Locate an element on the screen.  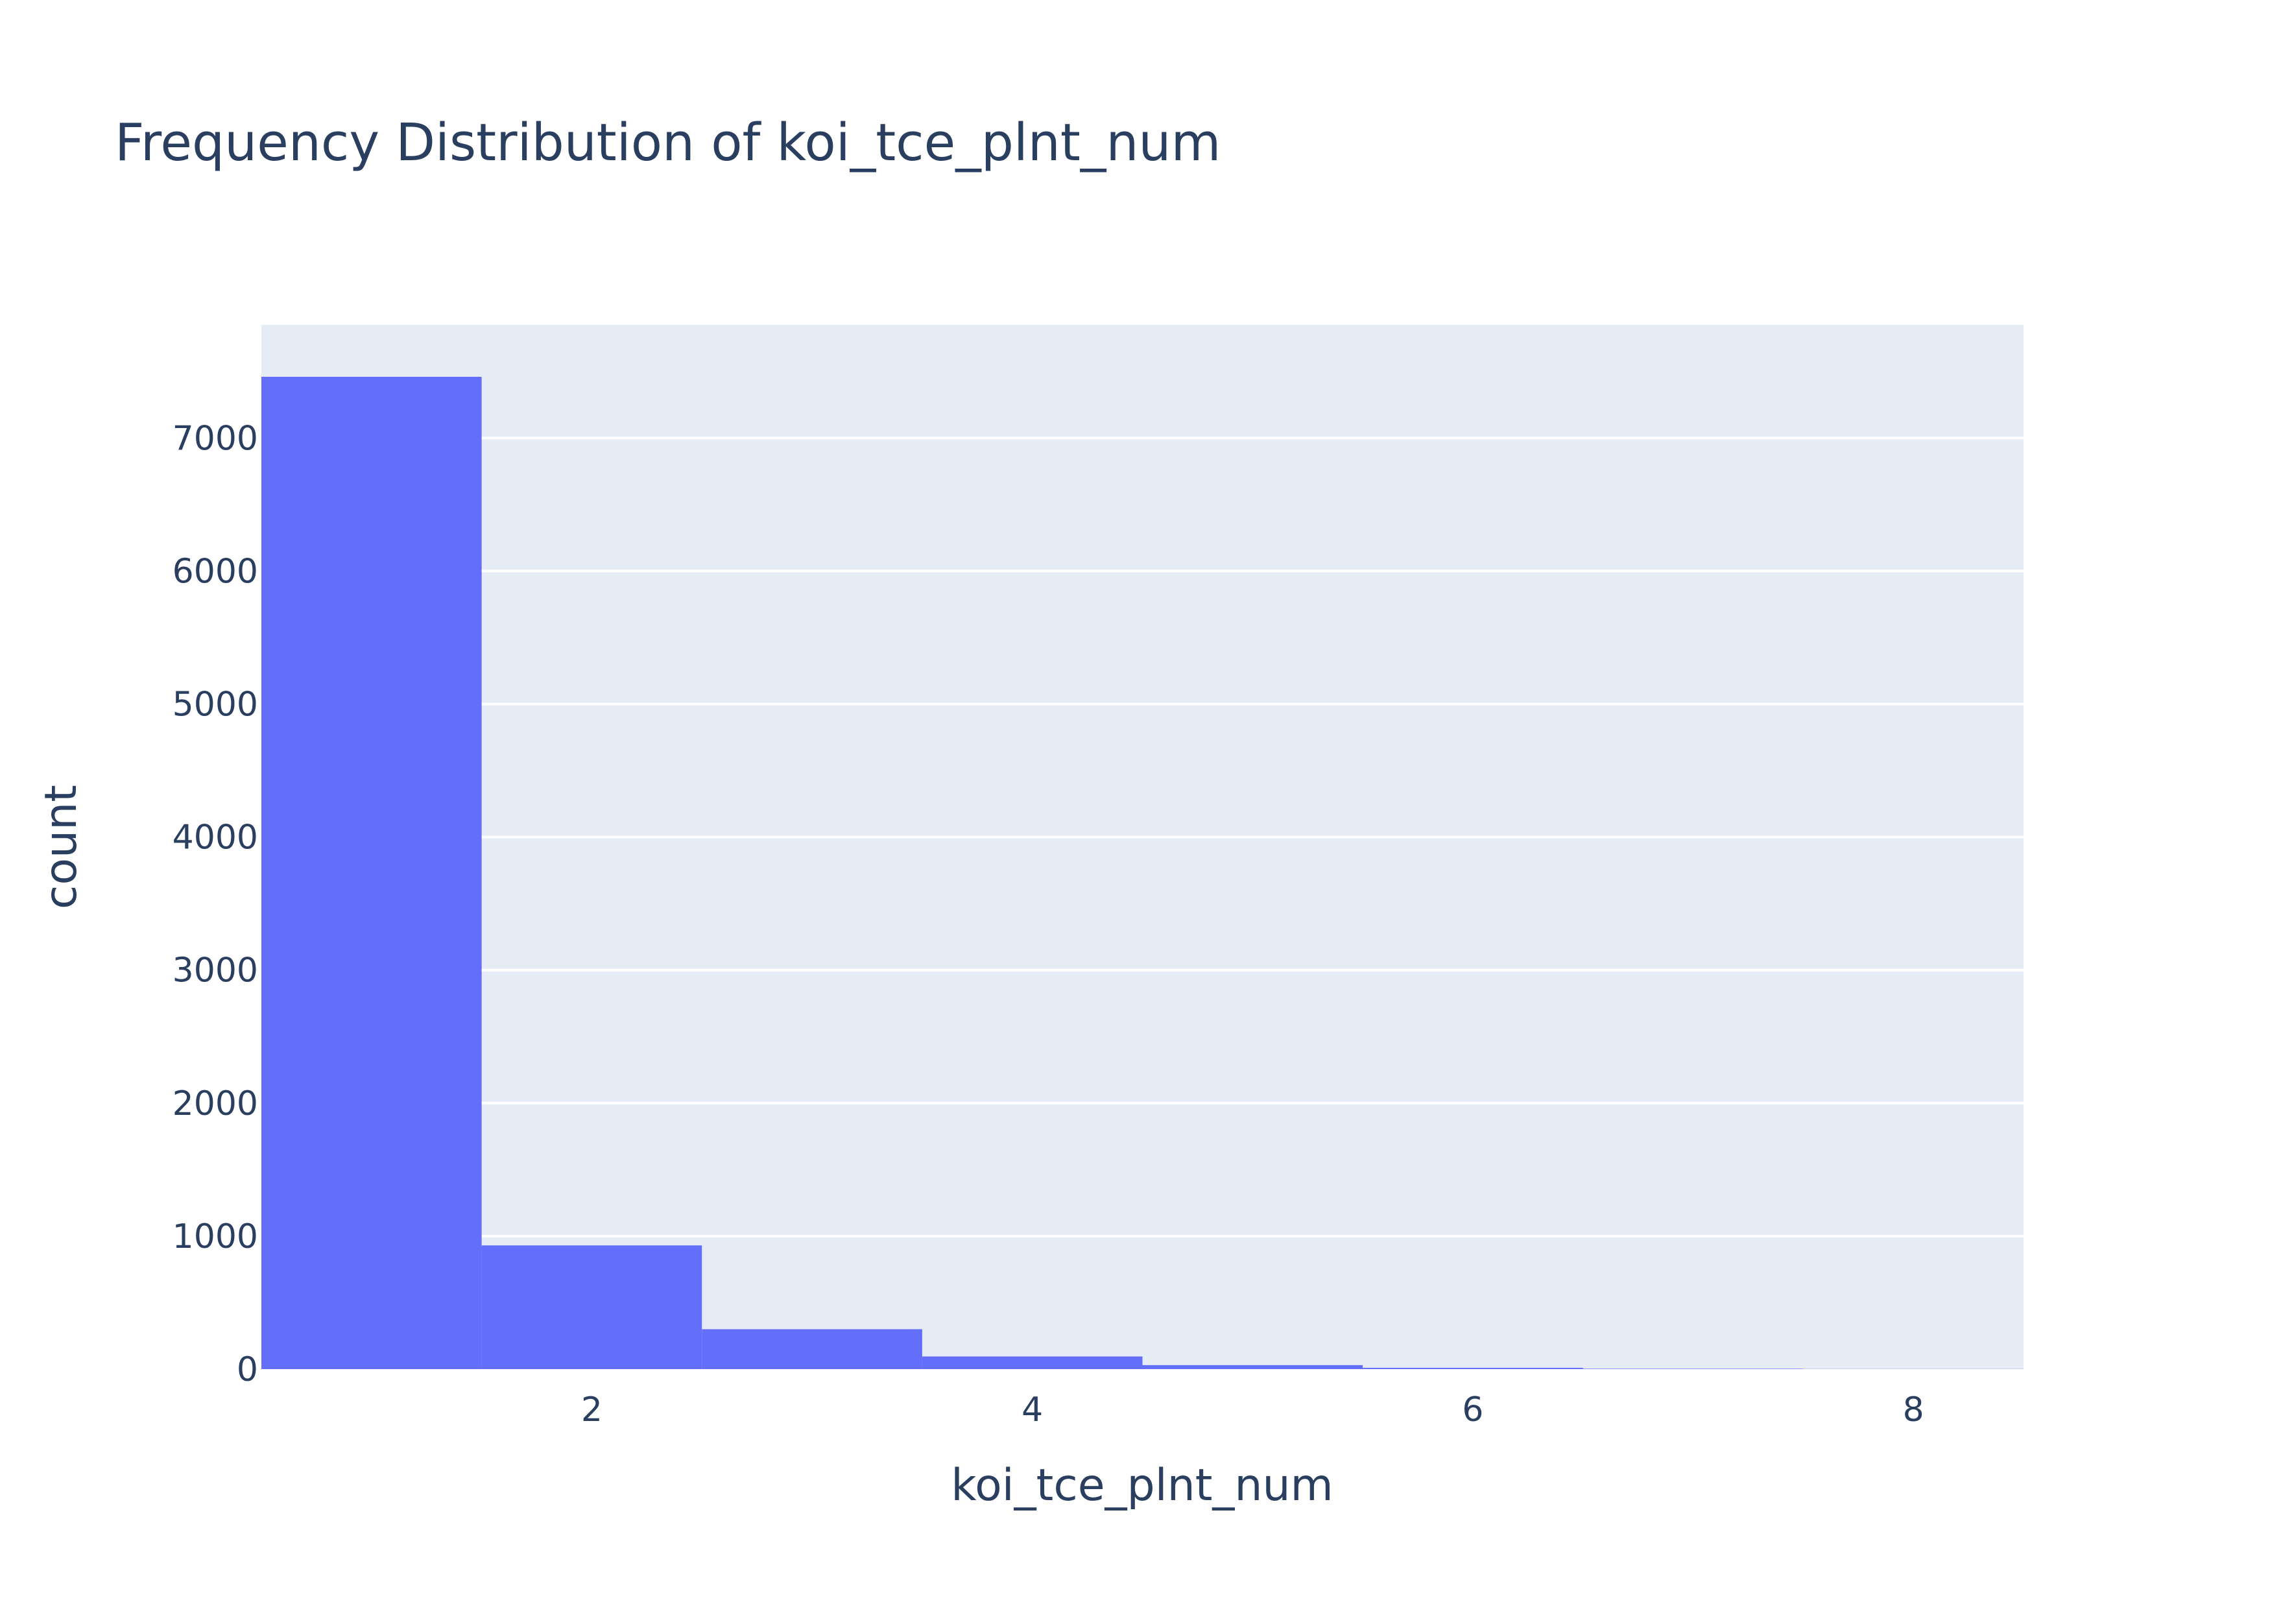
x-tick-label: 4 is located at coordinates (1032, 1410).